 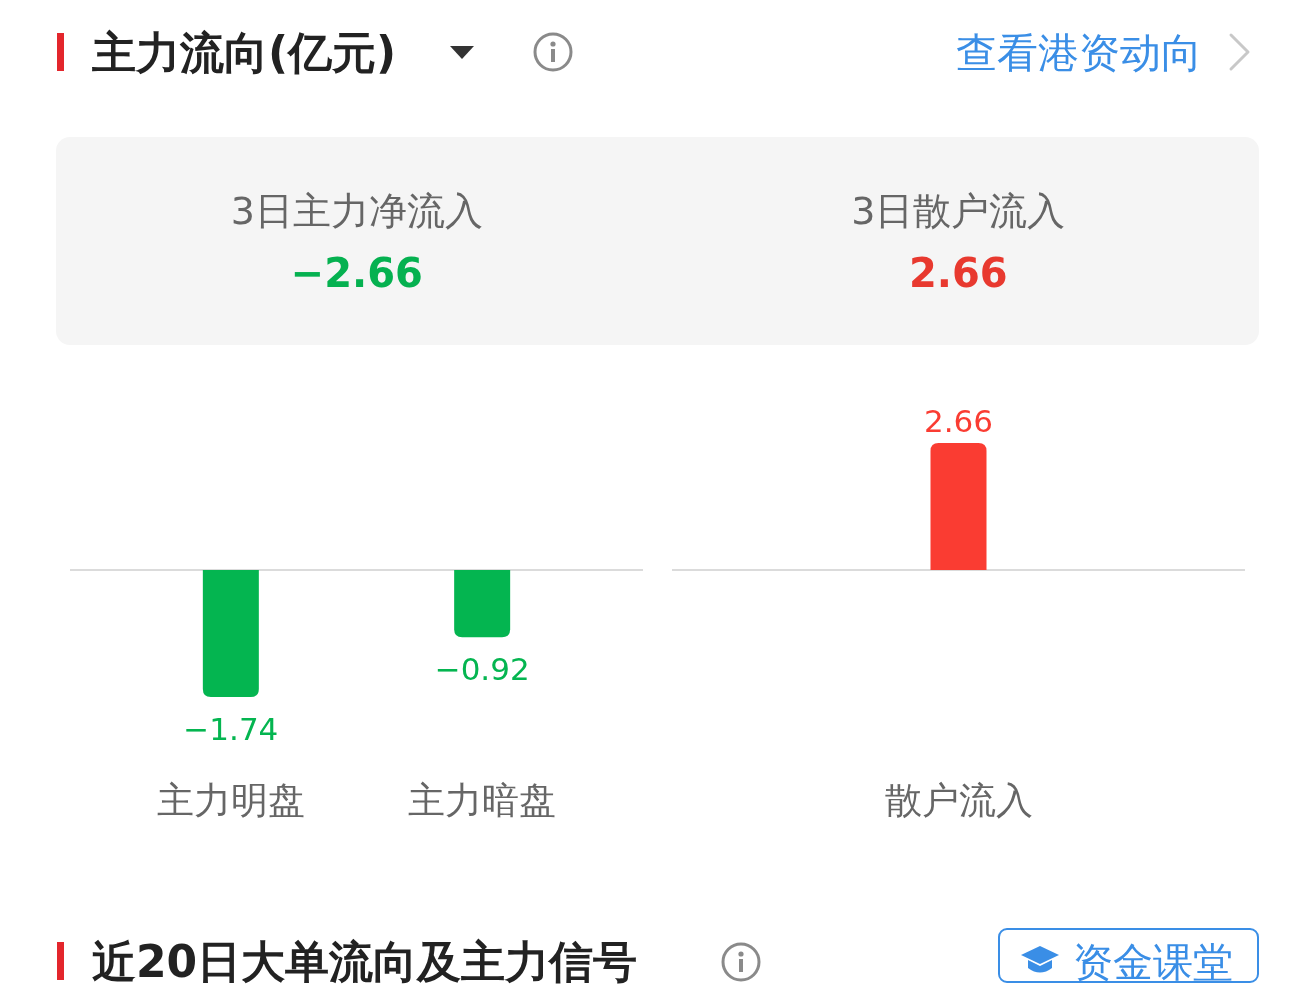 What do you see at coordinates (1153, 961) in the screenshot?
I see `text: 资金课堂` at bounding box center [1153, 961].